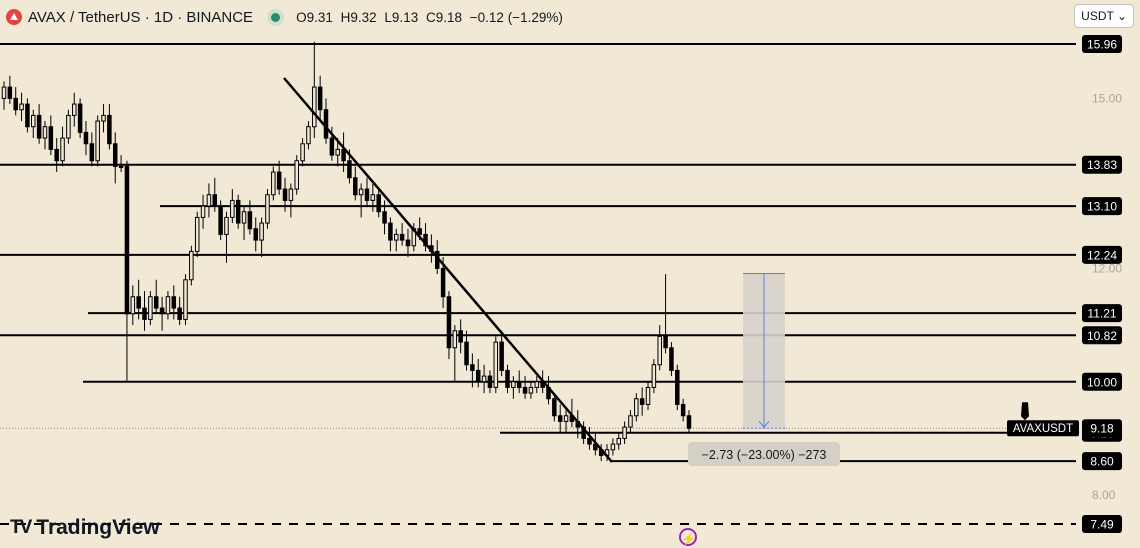  What do you see at coordinates (14, 17) in the screenshot?
I see `avax-logo-icon` at bounding box center [14, 17].